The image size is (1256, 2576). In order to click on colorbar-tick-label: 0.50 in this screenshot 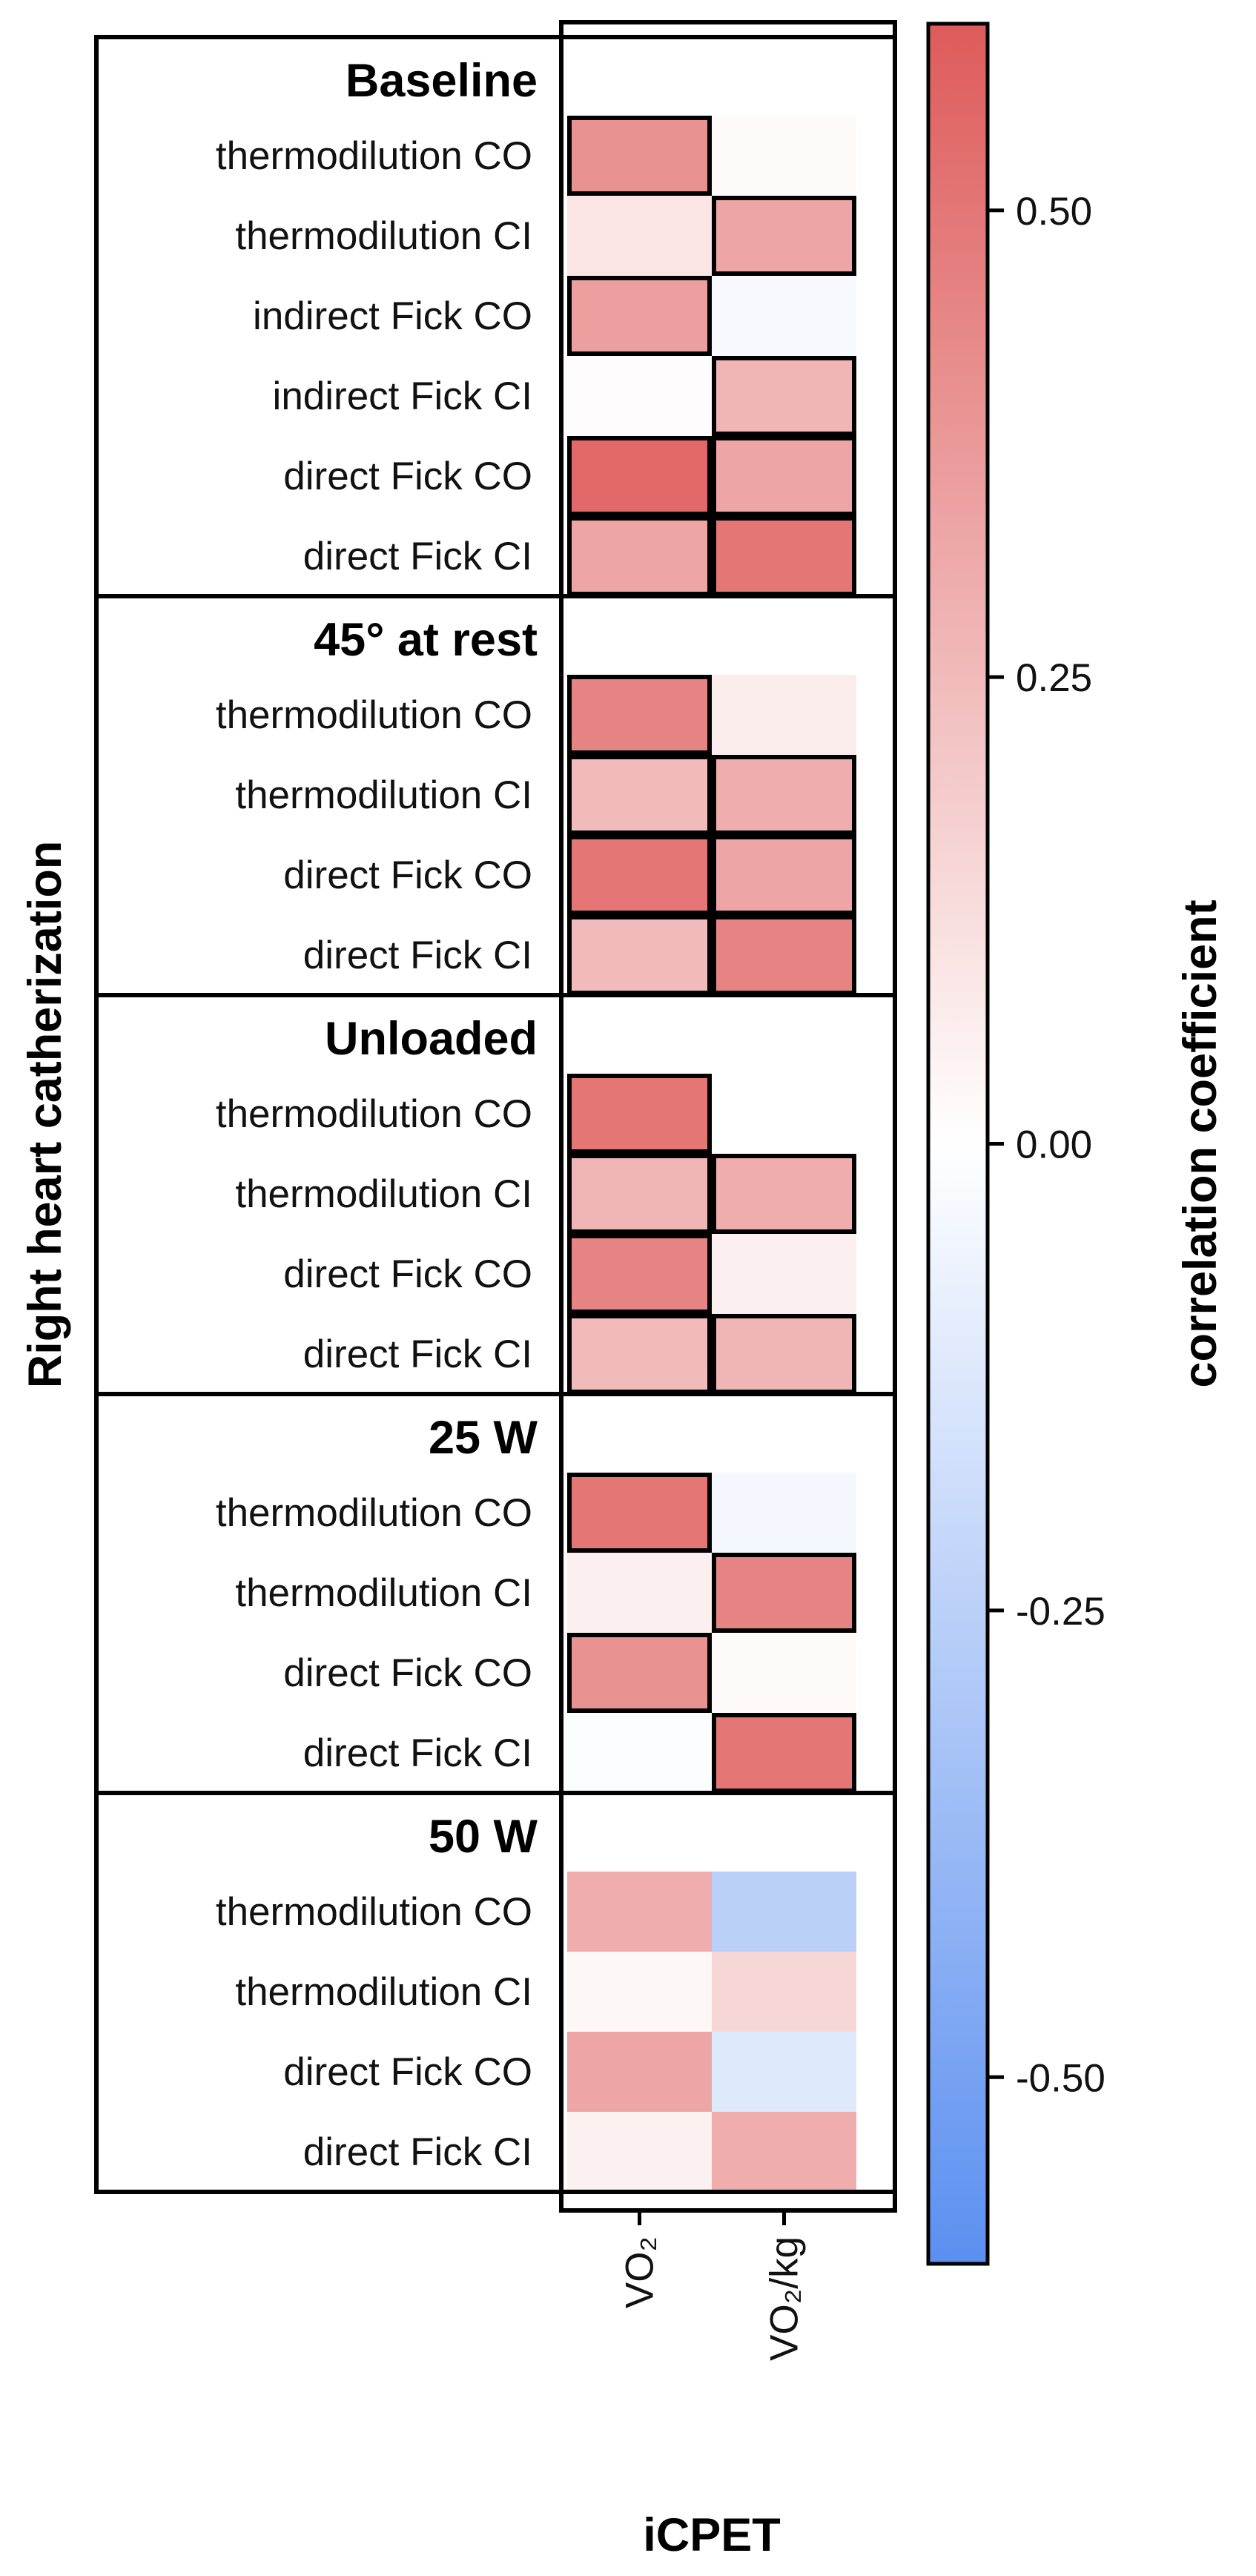, I will do `click(1054, 212)`.